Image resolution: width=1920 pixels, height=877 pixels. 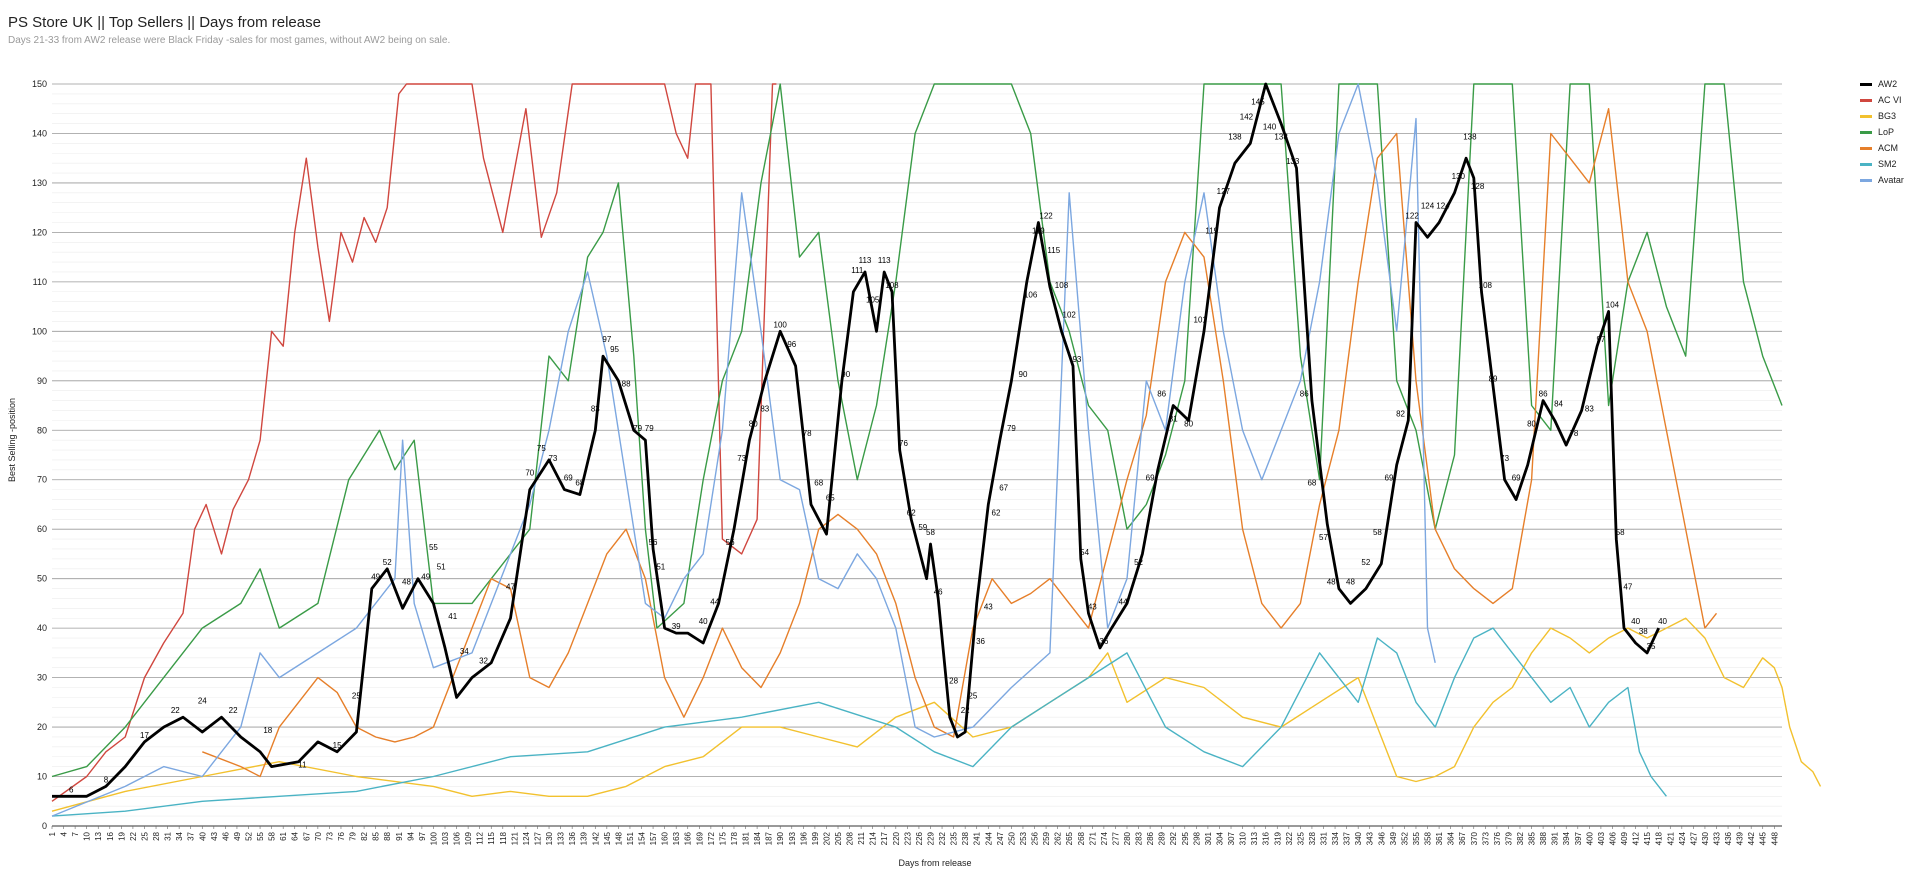 I want to click on y-tick-label: 10, so click(x=42, y=777).